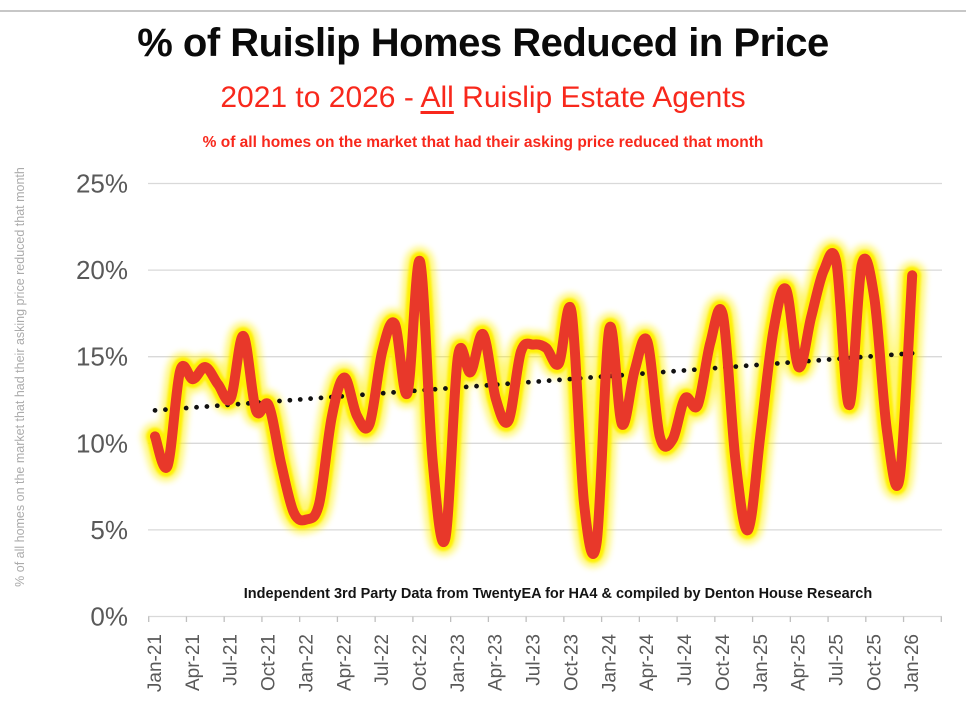 Image resolution: width=966 pixels, height=712 pixels. I want to click on y-tick-label: 0%, so click(109, 617).